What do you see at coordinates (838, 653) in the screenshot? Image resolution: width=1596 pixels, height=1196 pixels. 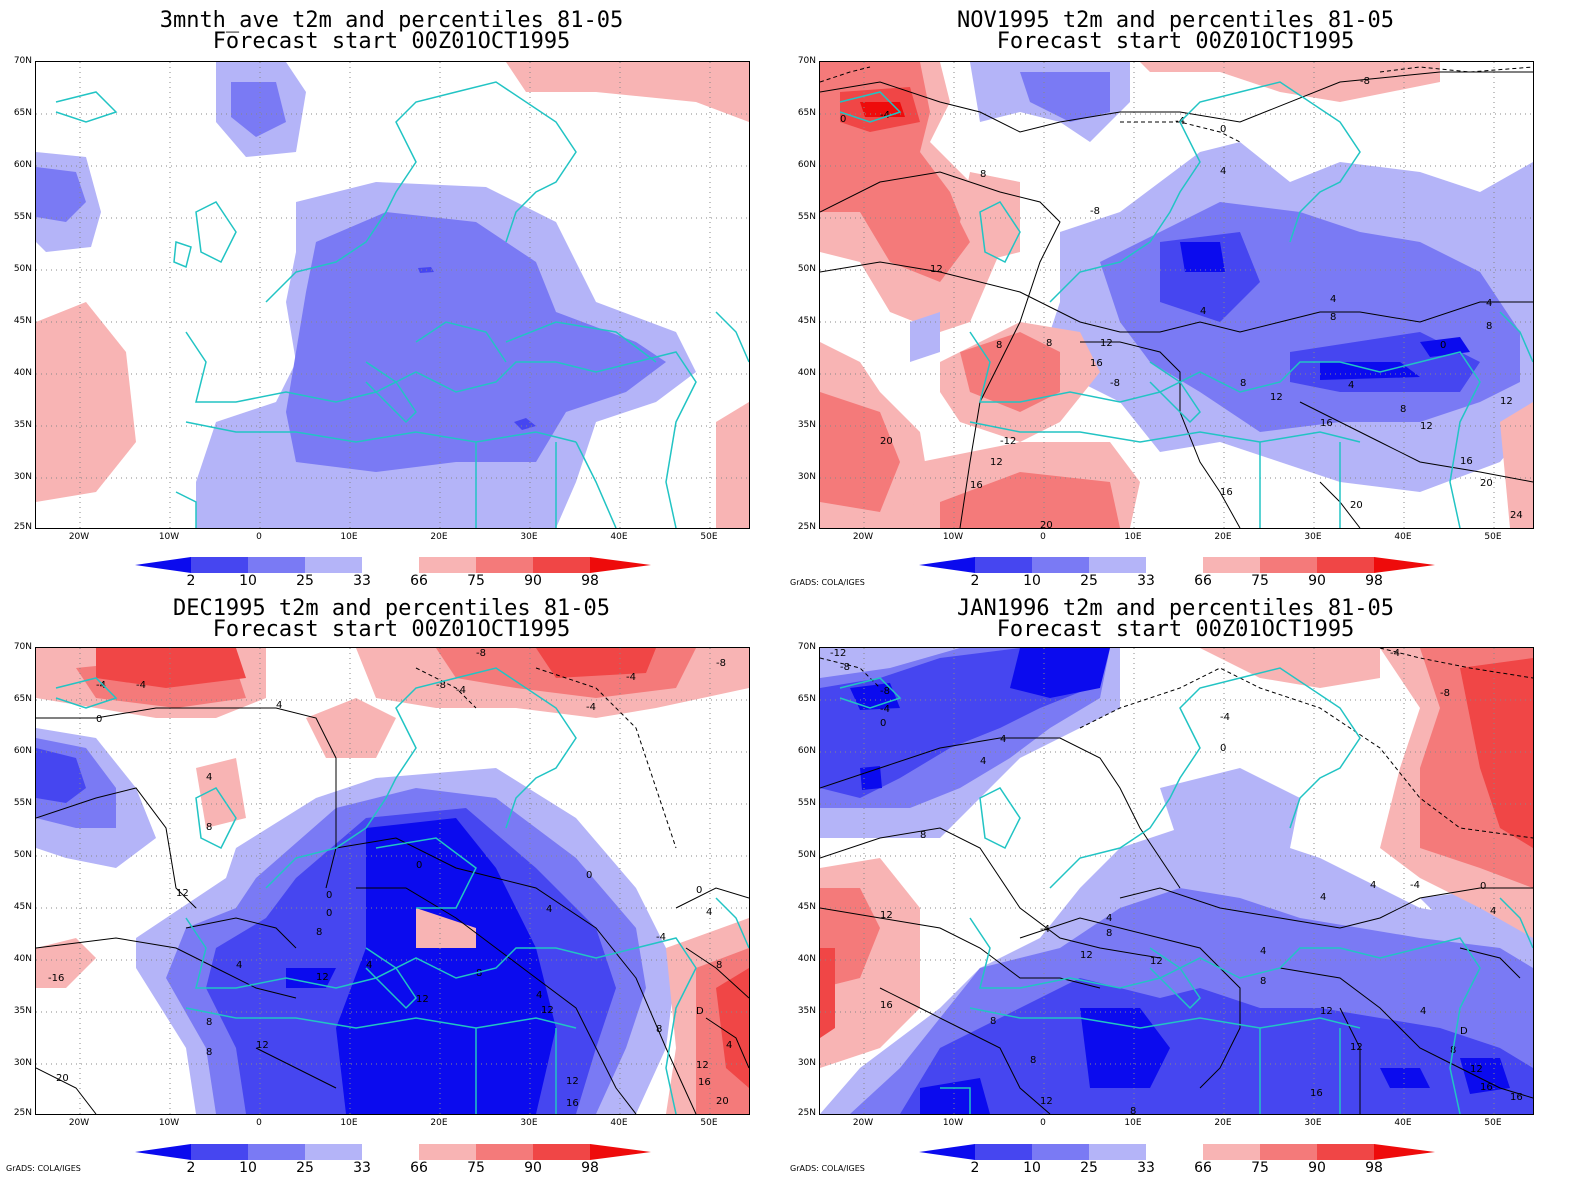 I see `svg-text: -12` at bounding box center [838, 653].